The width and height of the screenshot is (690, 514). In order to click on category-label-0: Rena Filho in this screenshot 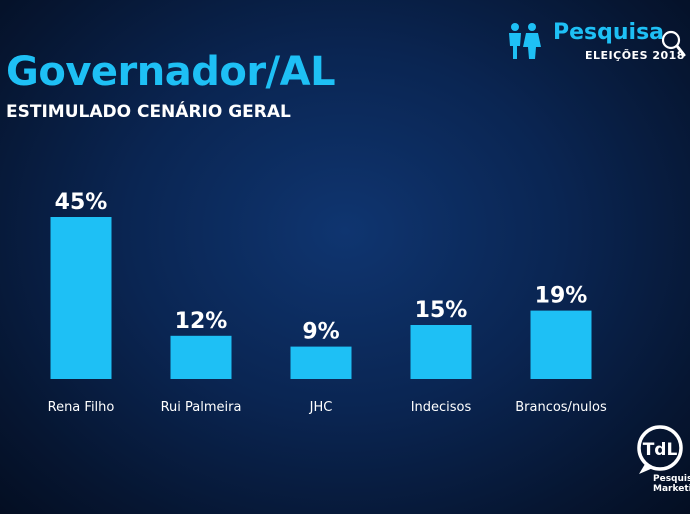, I will do `click(81, 407)`.